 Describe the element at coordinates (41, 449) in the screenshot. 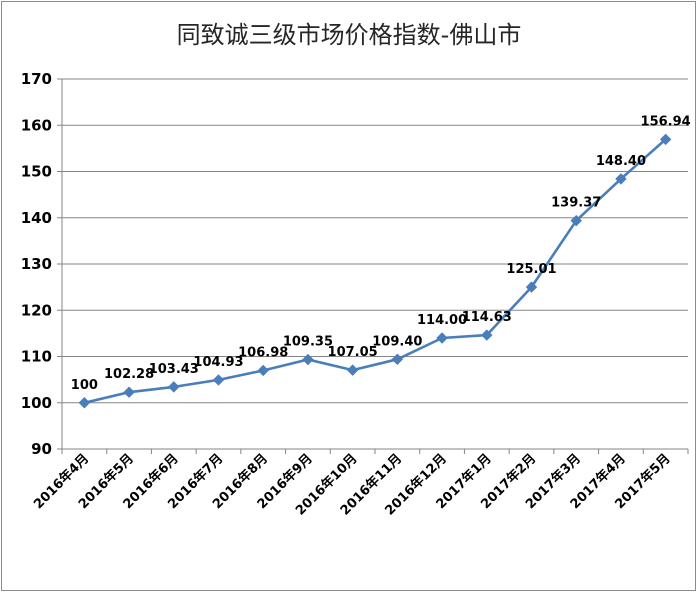

I see `y-tick-label: 90` at that location.